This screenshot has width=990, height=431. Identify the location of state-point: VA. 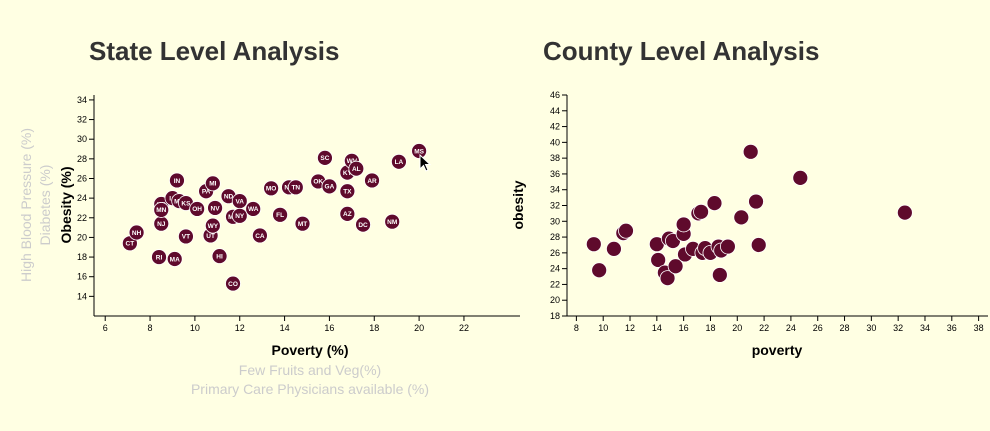
(239, 201).